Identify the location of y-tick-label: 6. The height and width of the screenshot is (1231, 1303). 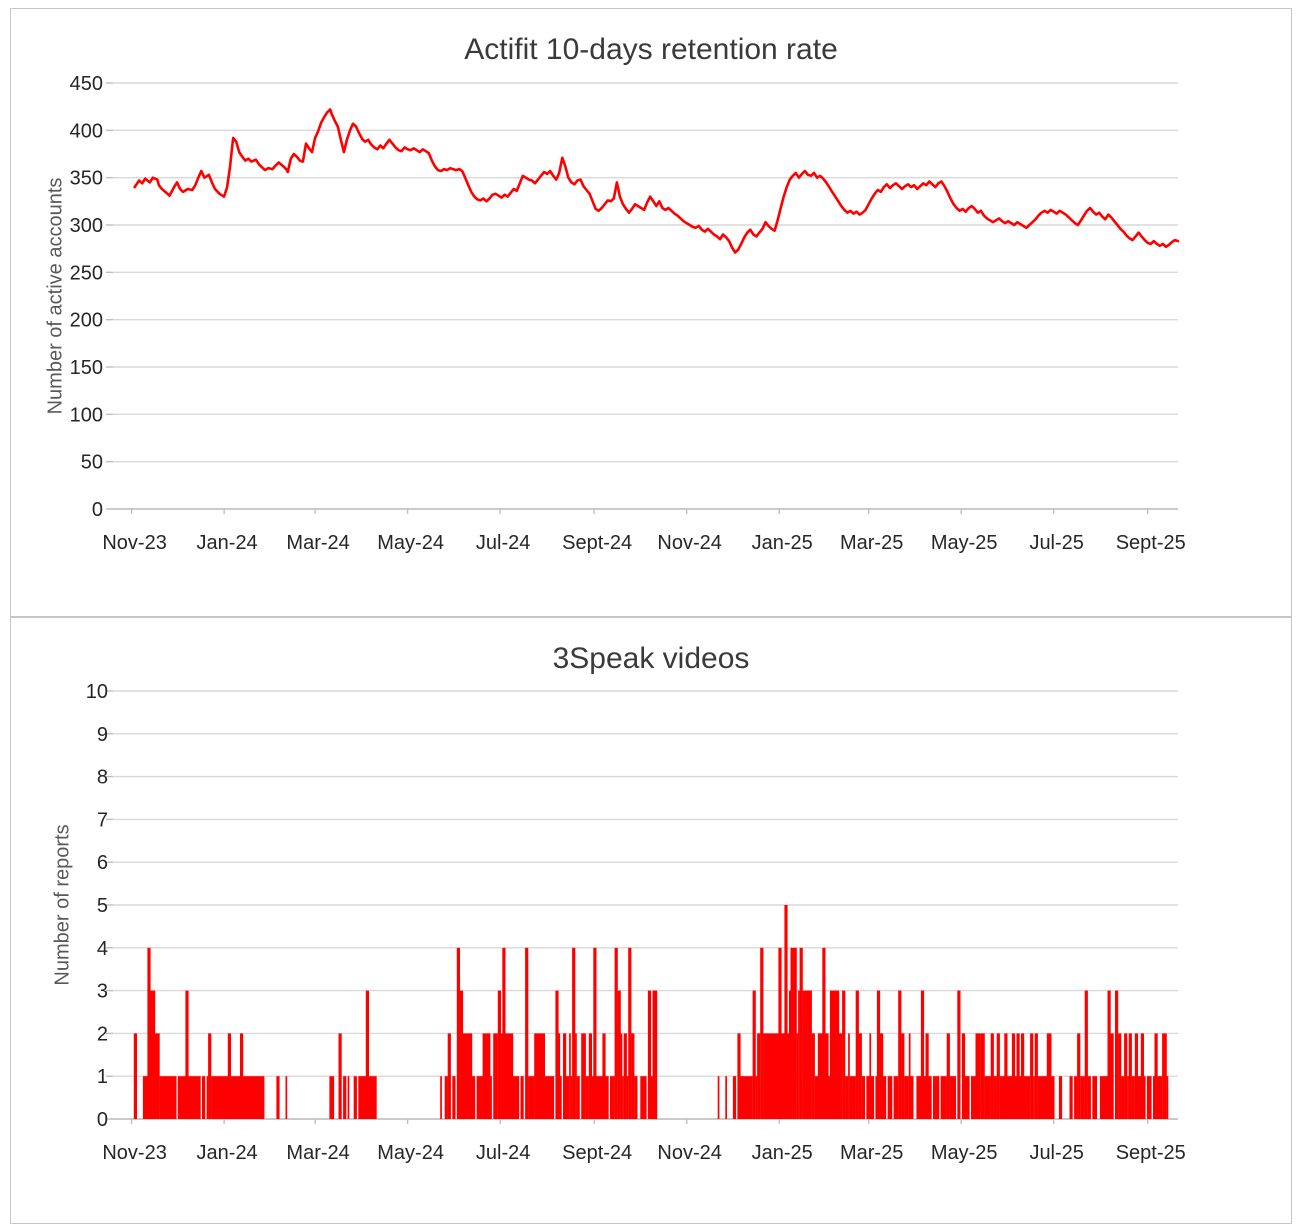
(102, 863).